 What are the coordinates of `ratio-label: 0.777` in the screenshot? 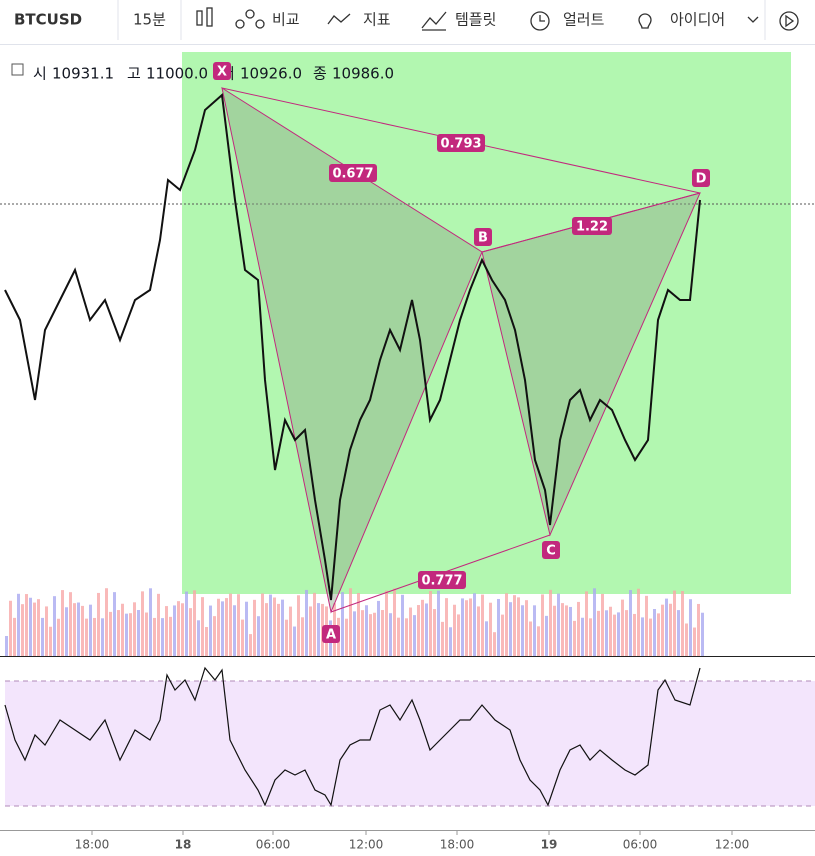 It's located at (441, 581).